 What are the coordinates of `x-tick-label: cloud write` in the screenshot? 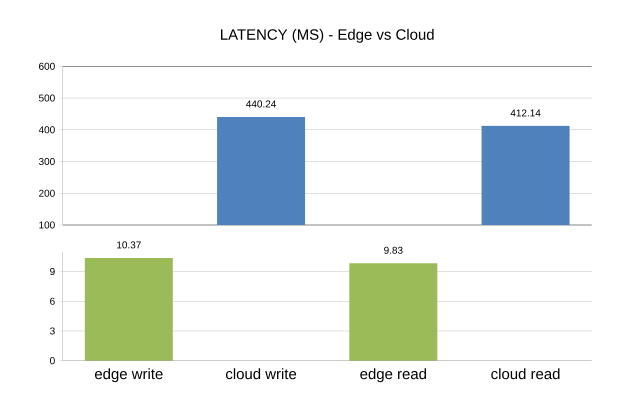 It's located at (261, 374).